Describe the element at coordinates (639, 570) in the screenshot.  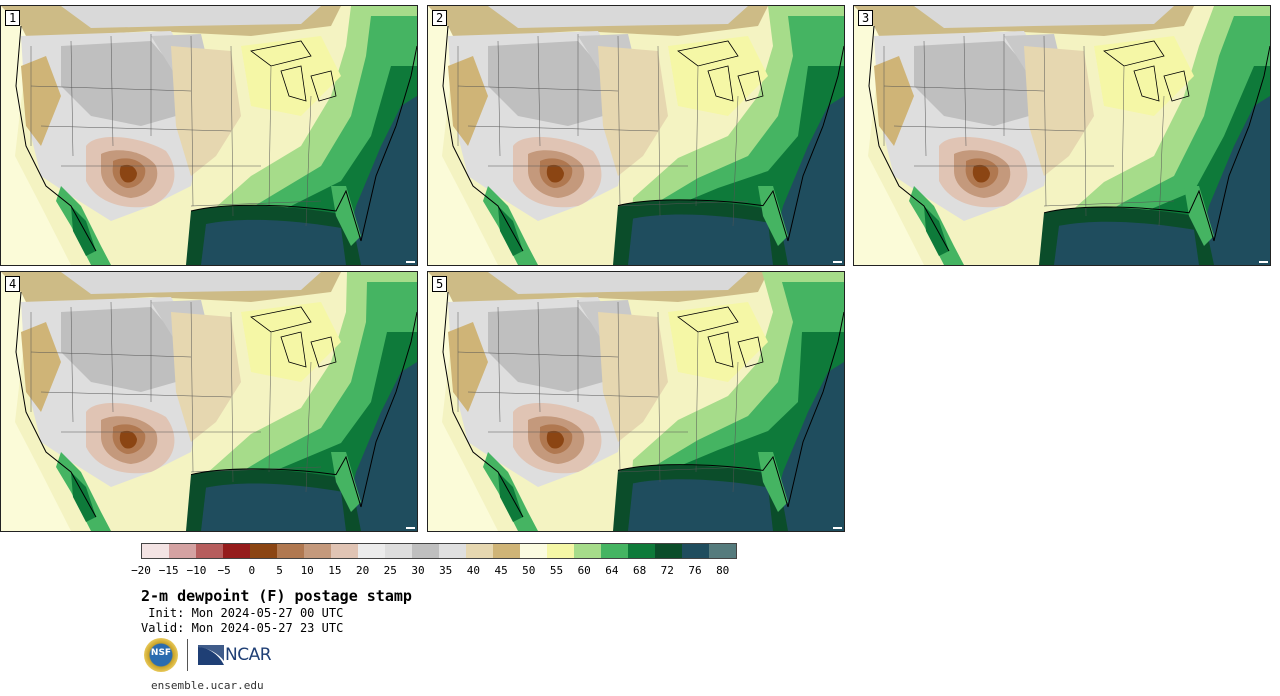
I see `colorbar-tick-label: 68` at that location.